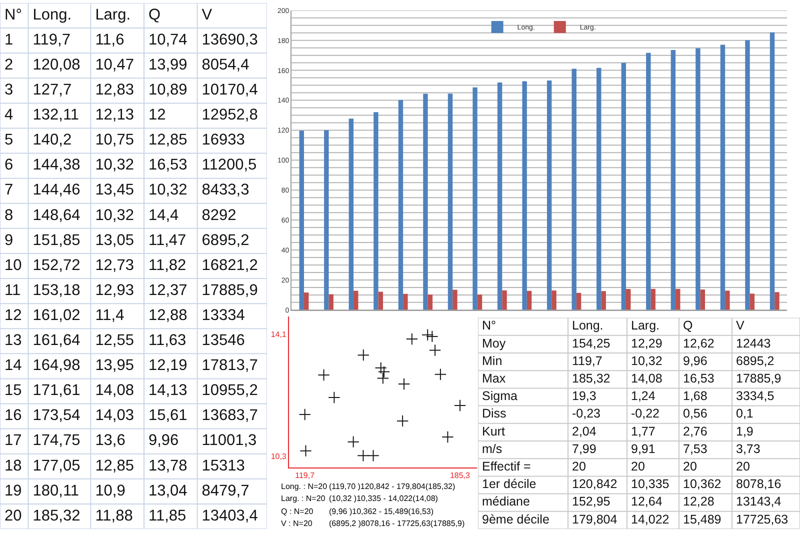  I want to click on text: 14,08, so click(646, 379).